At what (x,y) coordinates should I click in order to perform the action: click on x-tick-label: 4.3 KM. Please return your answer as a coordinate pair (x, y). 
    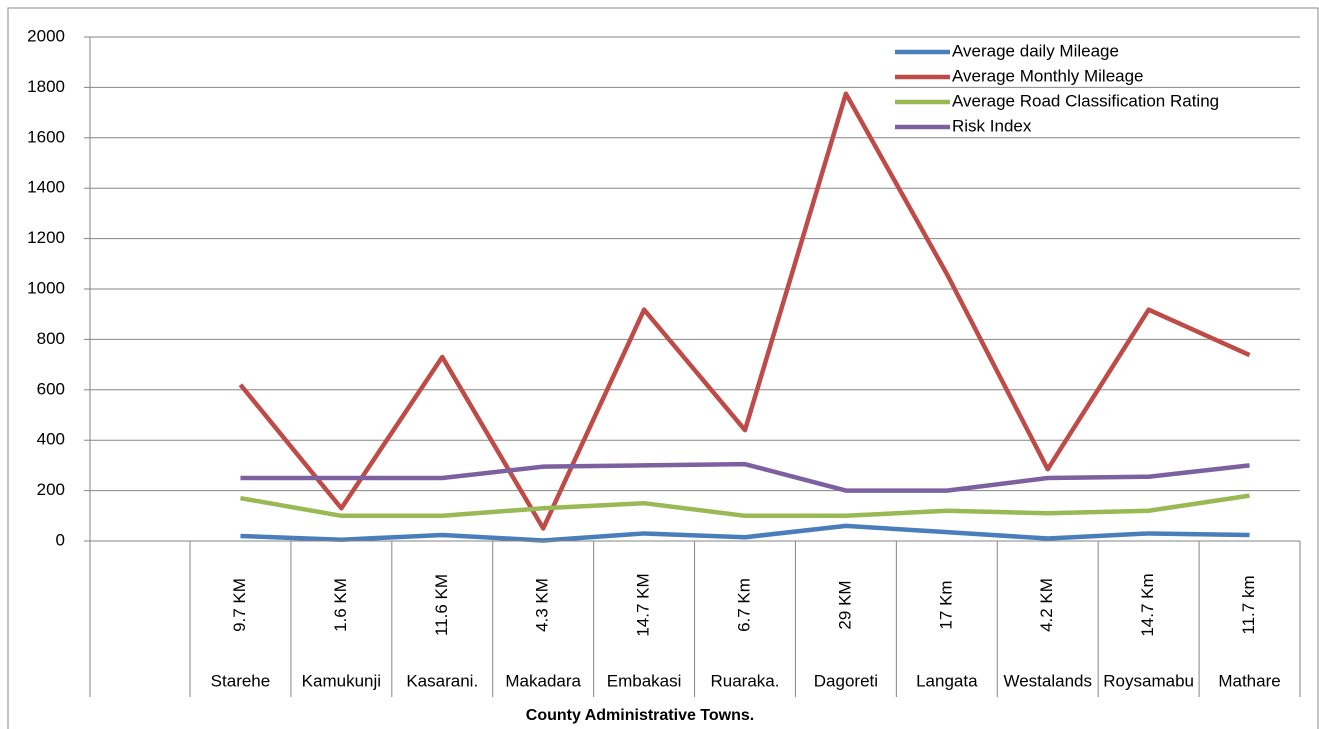
    Looking at the image, I should click on (542, 605).